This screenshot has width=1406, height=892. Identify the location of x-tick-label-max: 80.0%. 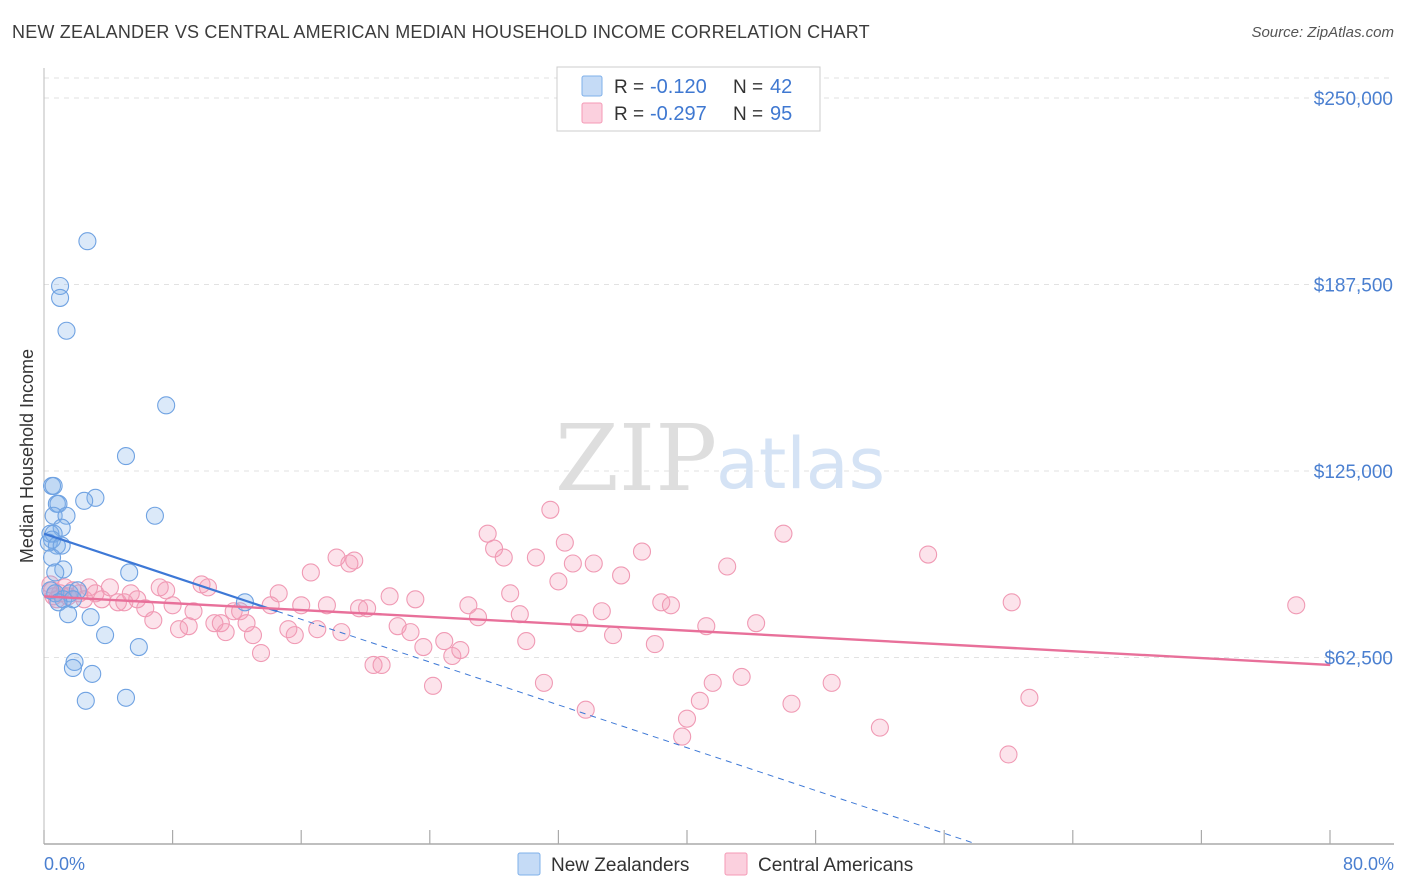
(1368, 864).